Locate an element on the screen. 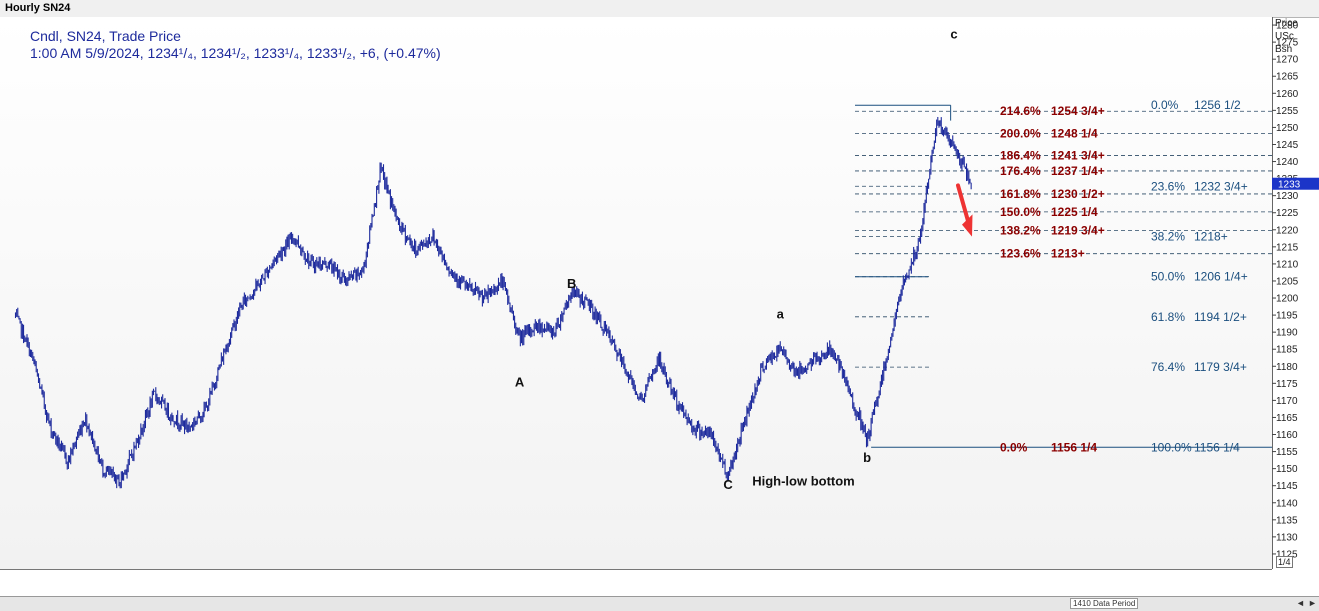 This screenshot has width=1319, height=611. price-tick-label: 1150 is located at coordinates (1287, 469).